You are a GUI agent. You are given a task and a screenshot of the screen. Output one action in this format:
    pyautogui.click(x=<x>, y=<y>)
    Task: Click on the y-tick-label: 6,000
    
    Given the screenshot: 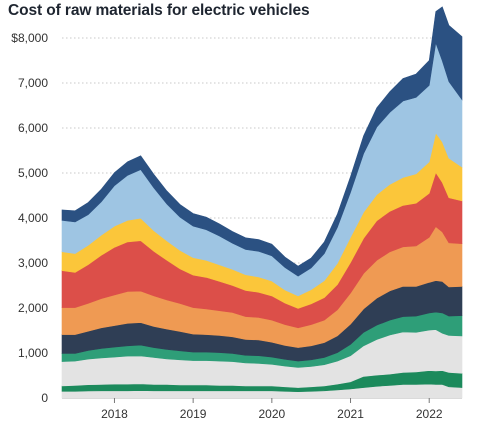 What is the action you would take?
    pyautogui.click(x=33, y=128)
    